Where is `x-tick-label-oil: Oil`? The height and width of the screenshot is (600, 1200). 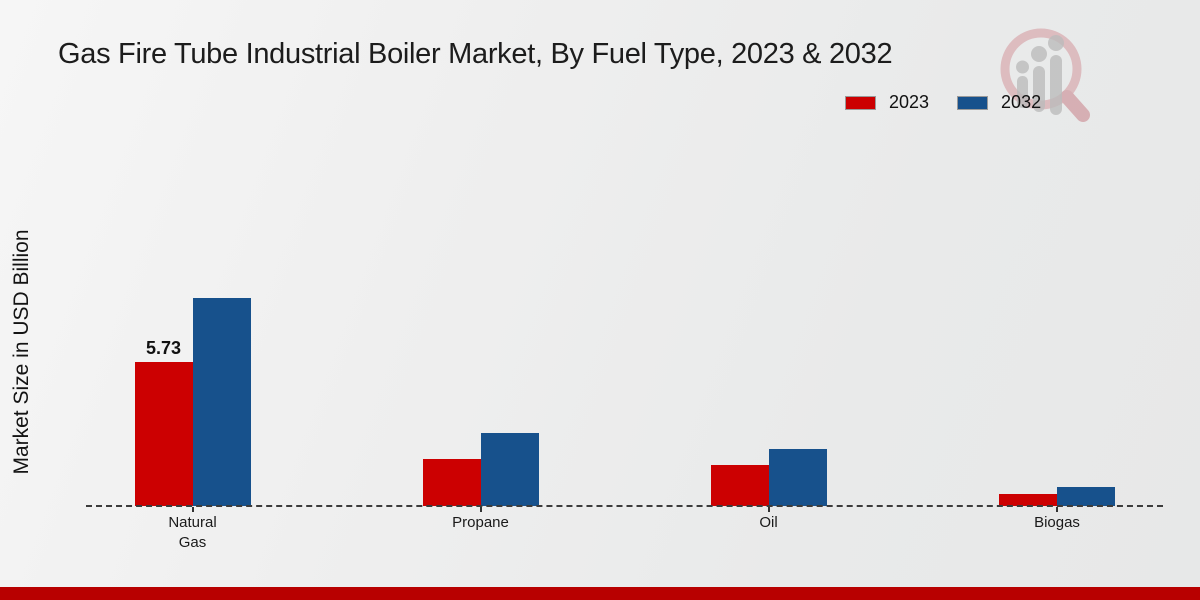
x-tick-label-oil: Oil is located at coordinates (768, 522).